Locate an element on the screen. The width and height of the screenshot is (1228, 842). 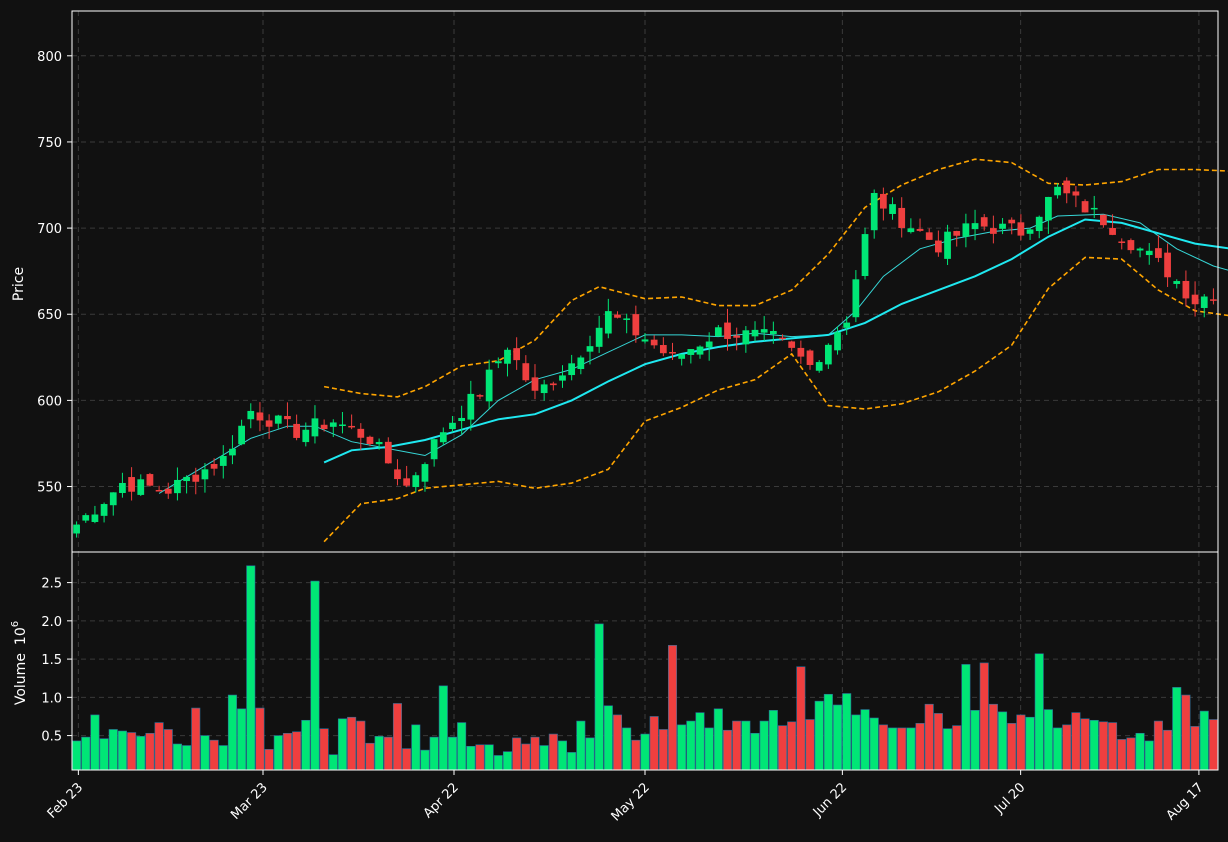
volume-axis-unit-exp: 6 is located at coordinates (15, 624).